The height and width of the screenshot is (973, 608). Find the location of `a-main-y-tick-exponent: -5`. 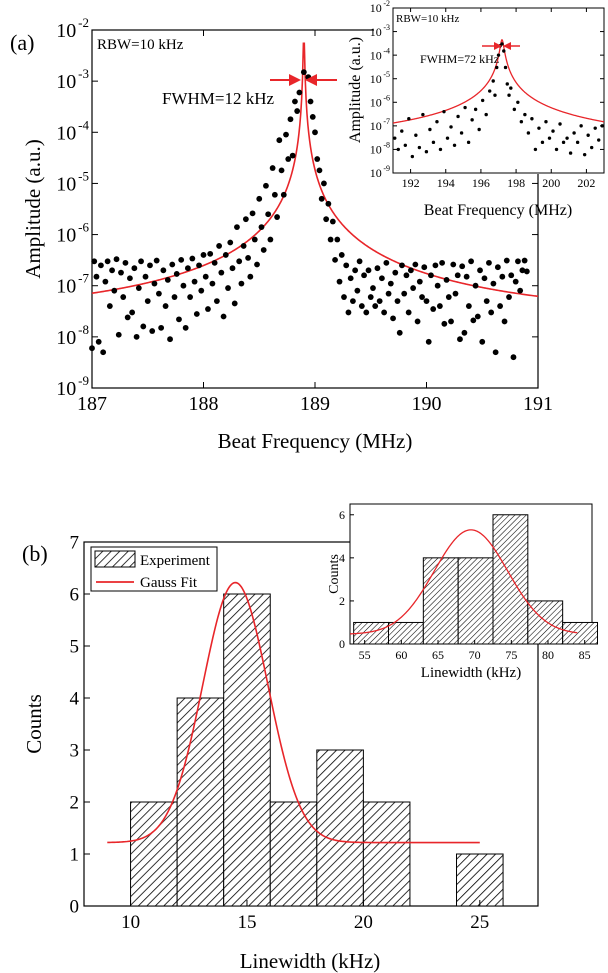

a-main-y-tick-exponent: -5 is located at coordinates (83, 175).